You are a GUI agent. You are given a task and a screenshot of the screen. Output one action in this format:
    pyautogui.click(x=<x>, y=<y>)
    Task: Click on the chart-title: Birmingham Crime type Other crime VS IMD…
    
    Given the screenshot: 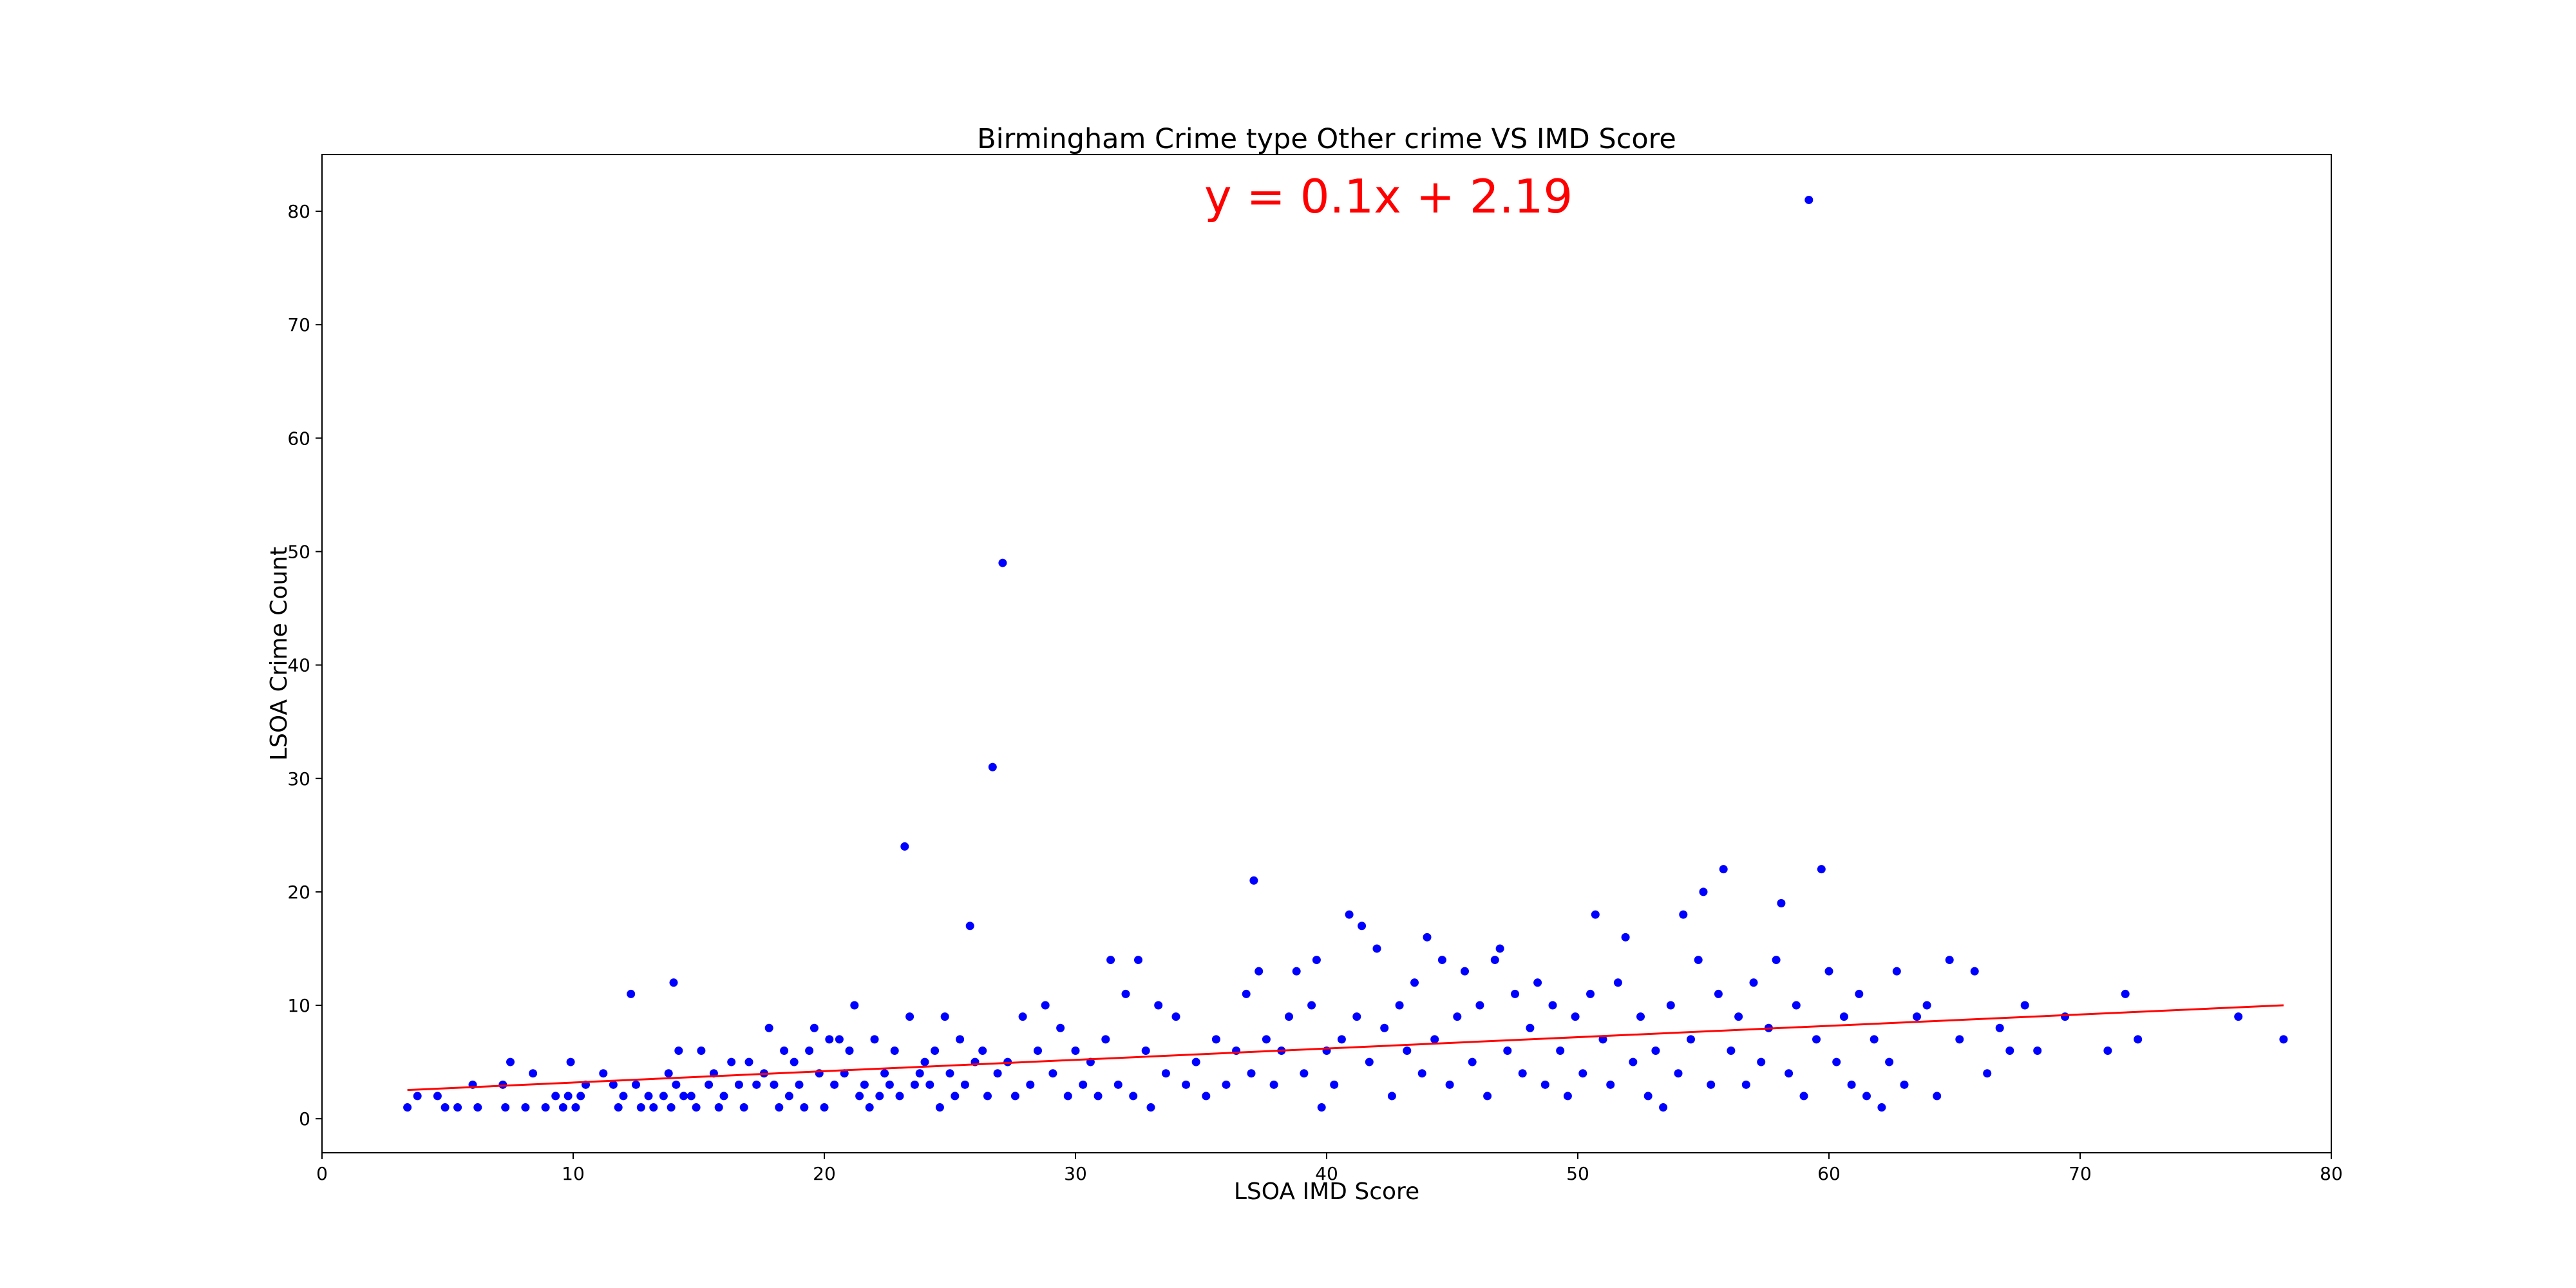 What is the action you would take?
    pyautogui.click(x=1326, y=139)
    